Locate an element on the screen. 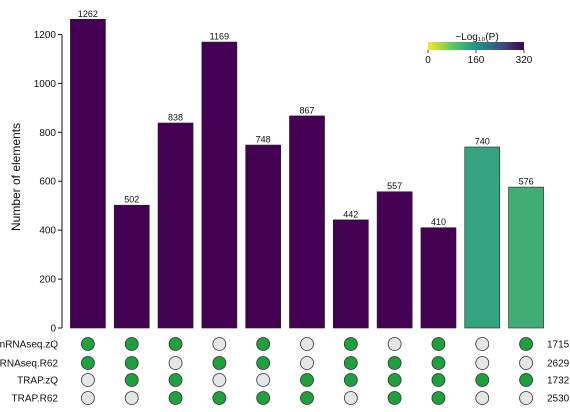 Image resolution: width=570 pixels, height=412 pixels. bar-value-label: 1262 is located at coordinates (88, 14).